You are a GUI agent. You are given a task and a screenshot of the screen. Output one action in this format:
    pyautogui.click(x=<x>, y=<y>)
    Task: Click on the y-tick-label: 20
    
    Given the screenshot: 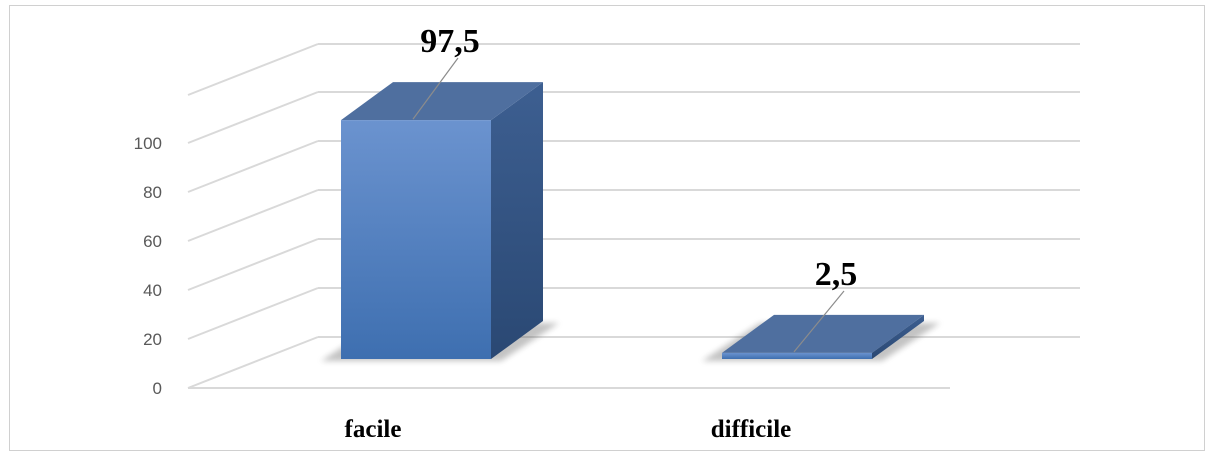 What is the action you would take?
    pyautogui.click(x=152, y=339)
    